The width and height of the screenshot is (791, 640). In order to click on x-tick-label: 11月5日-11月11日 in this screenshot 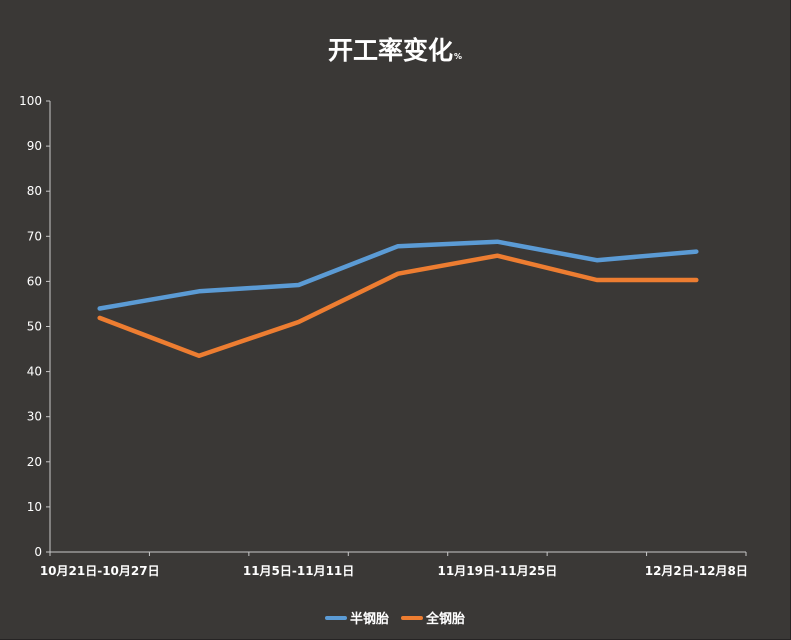, I will do `click(298, 571)`.